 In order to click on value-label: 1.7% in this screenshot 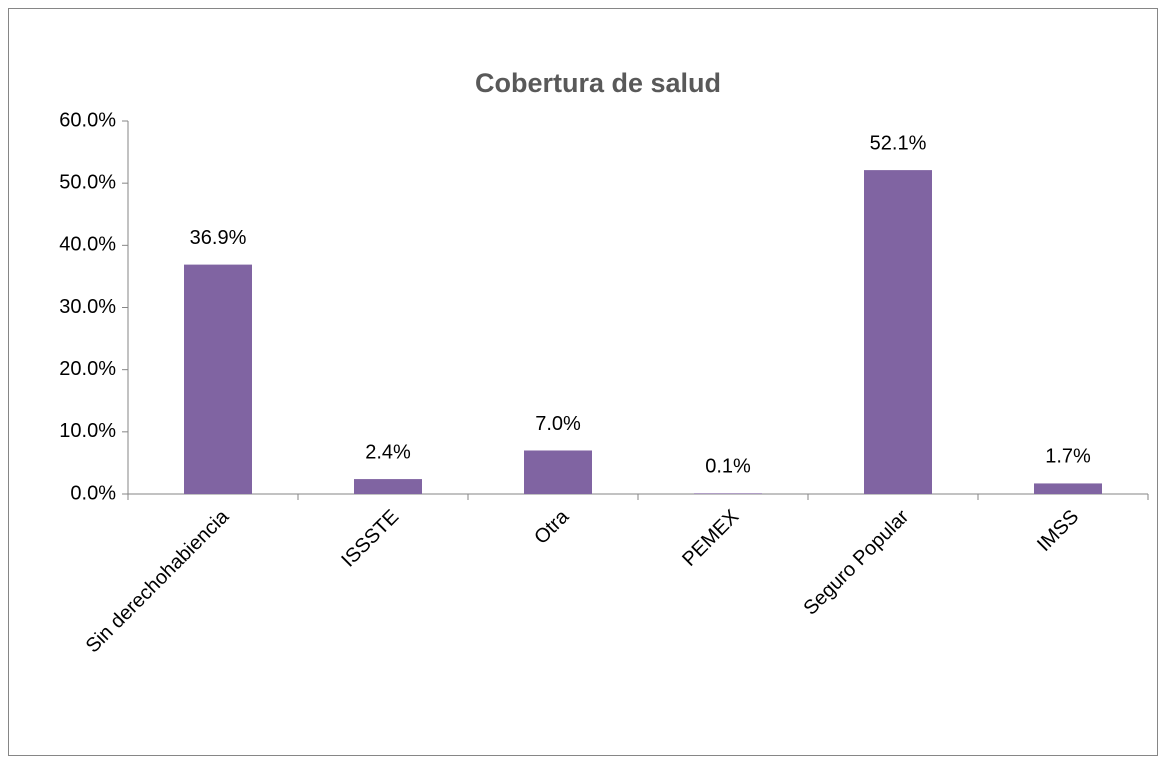, I will do `click(1068, 457)`.